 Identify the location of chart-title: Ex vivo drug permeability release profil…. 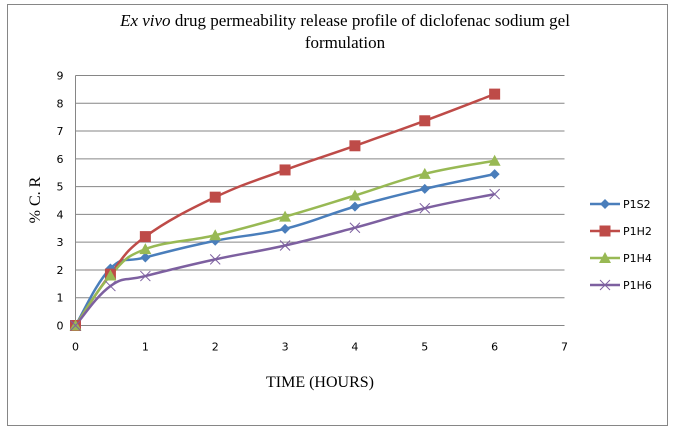
(345, 32).